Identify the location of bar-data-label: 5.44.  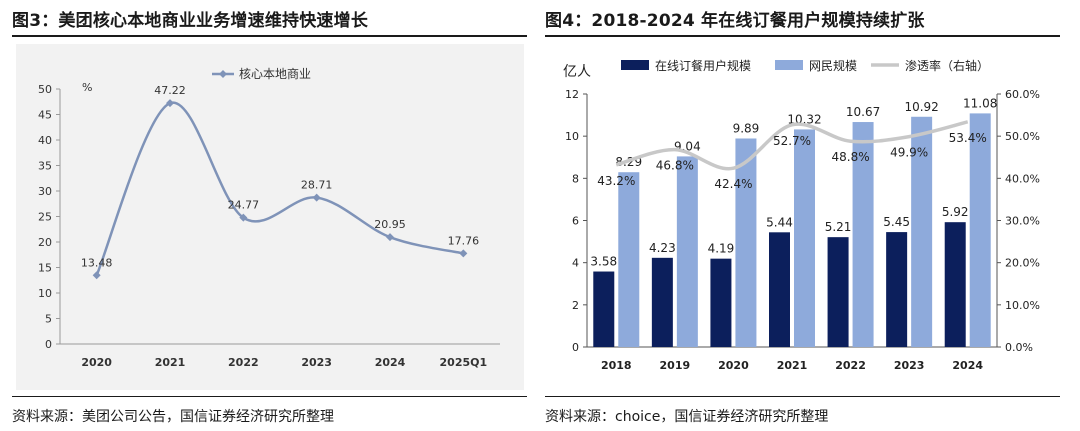
(779, 222).